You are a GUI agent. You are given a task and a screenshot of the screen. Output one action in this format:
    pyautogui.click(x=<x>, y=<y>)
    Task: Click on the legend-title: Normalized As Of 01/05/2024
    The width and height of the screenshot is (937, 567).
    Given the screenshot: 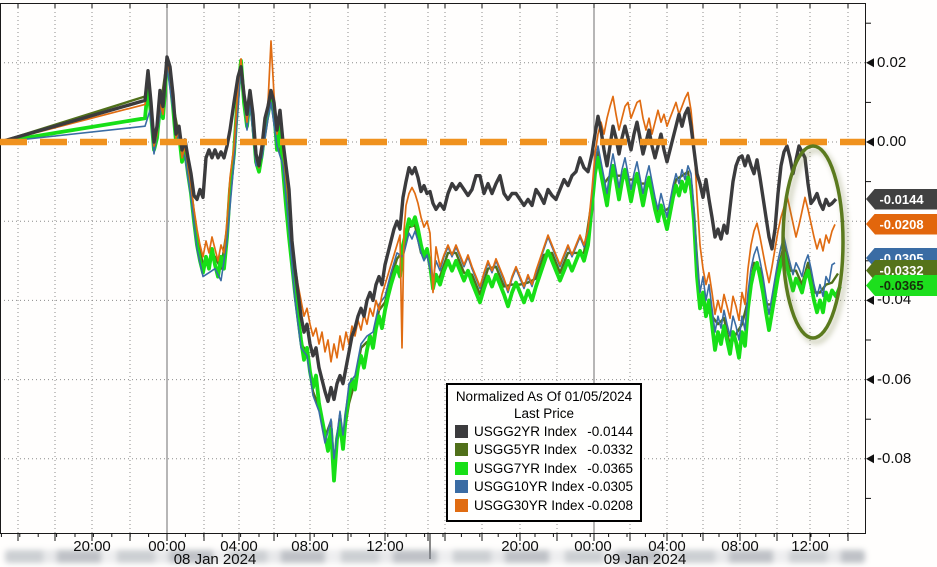 What is the action you would take?
    pyautogui.click(x=544, y=396)
    